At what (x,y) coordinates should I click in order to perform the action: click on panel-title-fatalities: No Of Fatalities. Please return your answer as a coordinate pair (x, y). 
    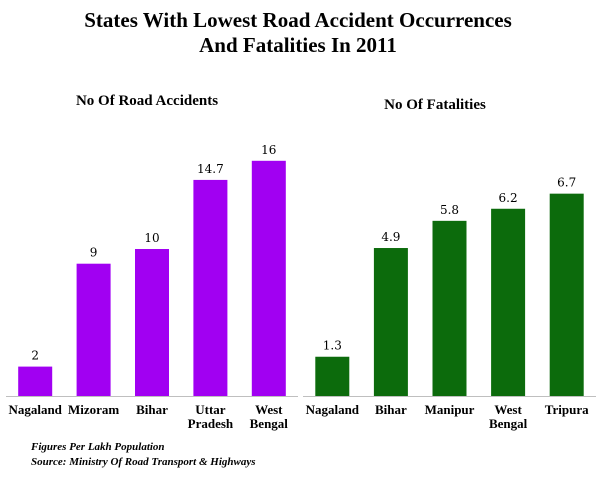
    Looking at the image, I should click on (435, 105).